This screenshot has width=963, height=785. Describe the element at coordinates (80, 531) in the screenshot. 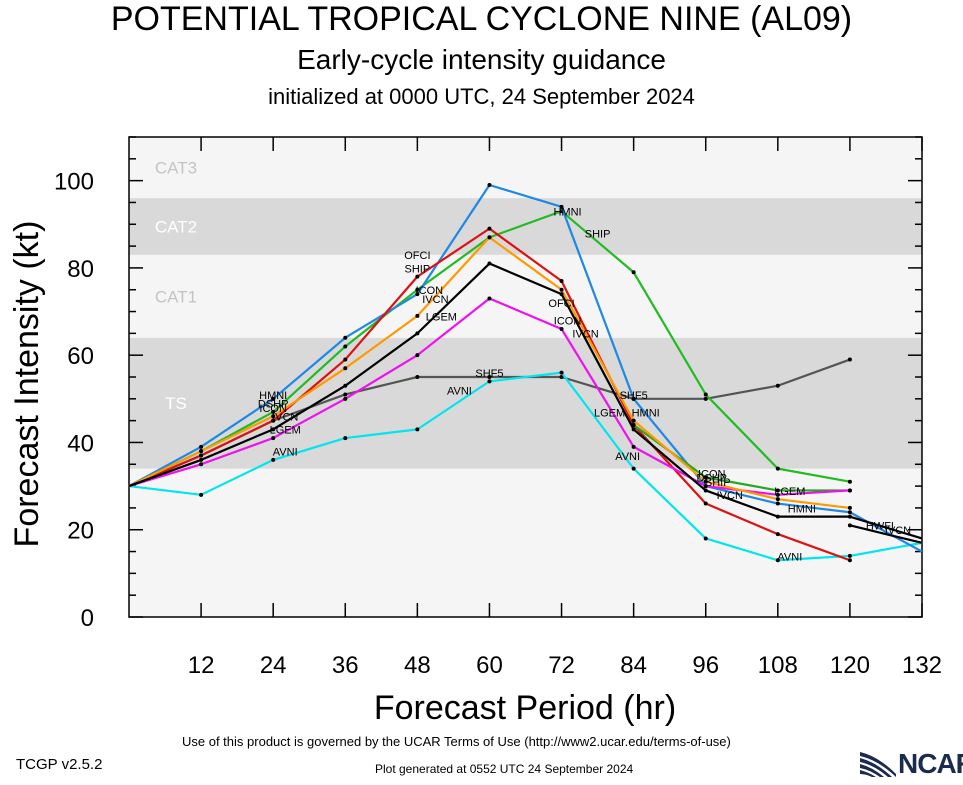

I see `y-tick-label: 20` at that location.